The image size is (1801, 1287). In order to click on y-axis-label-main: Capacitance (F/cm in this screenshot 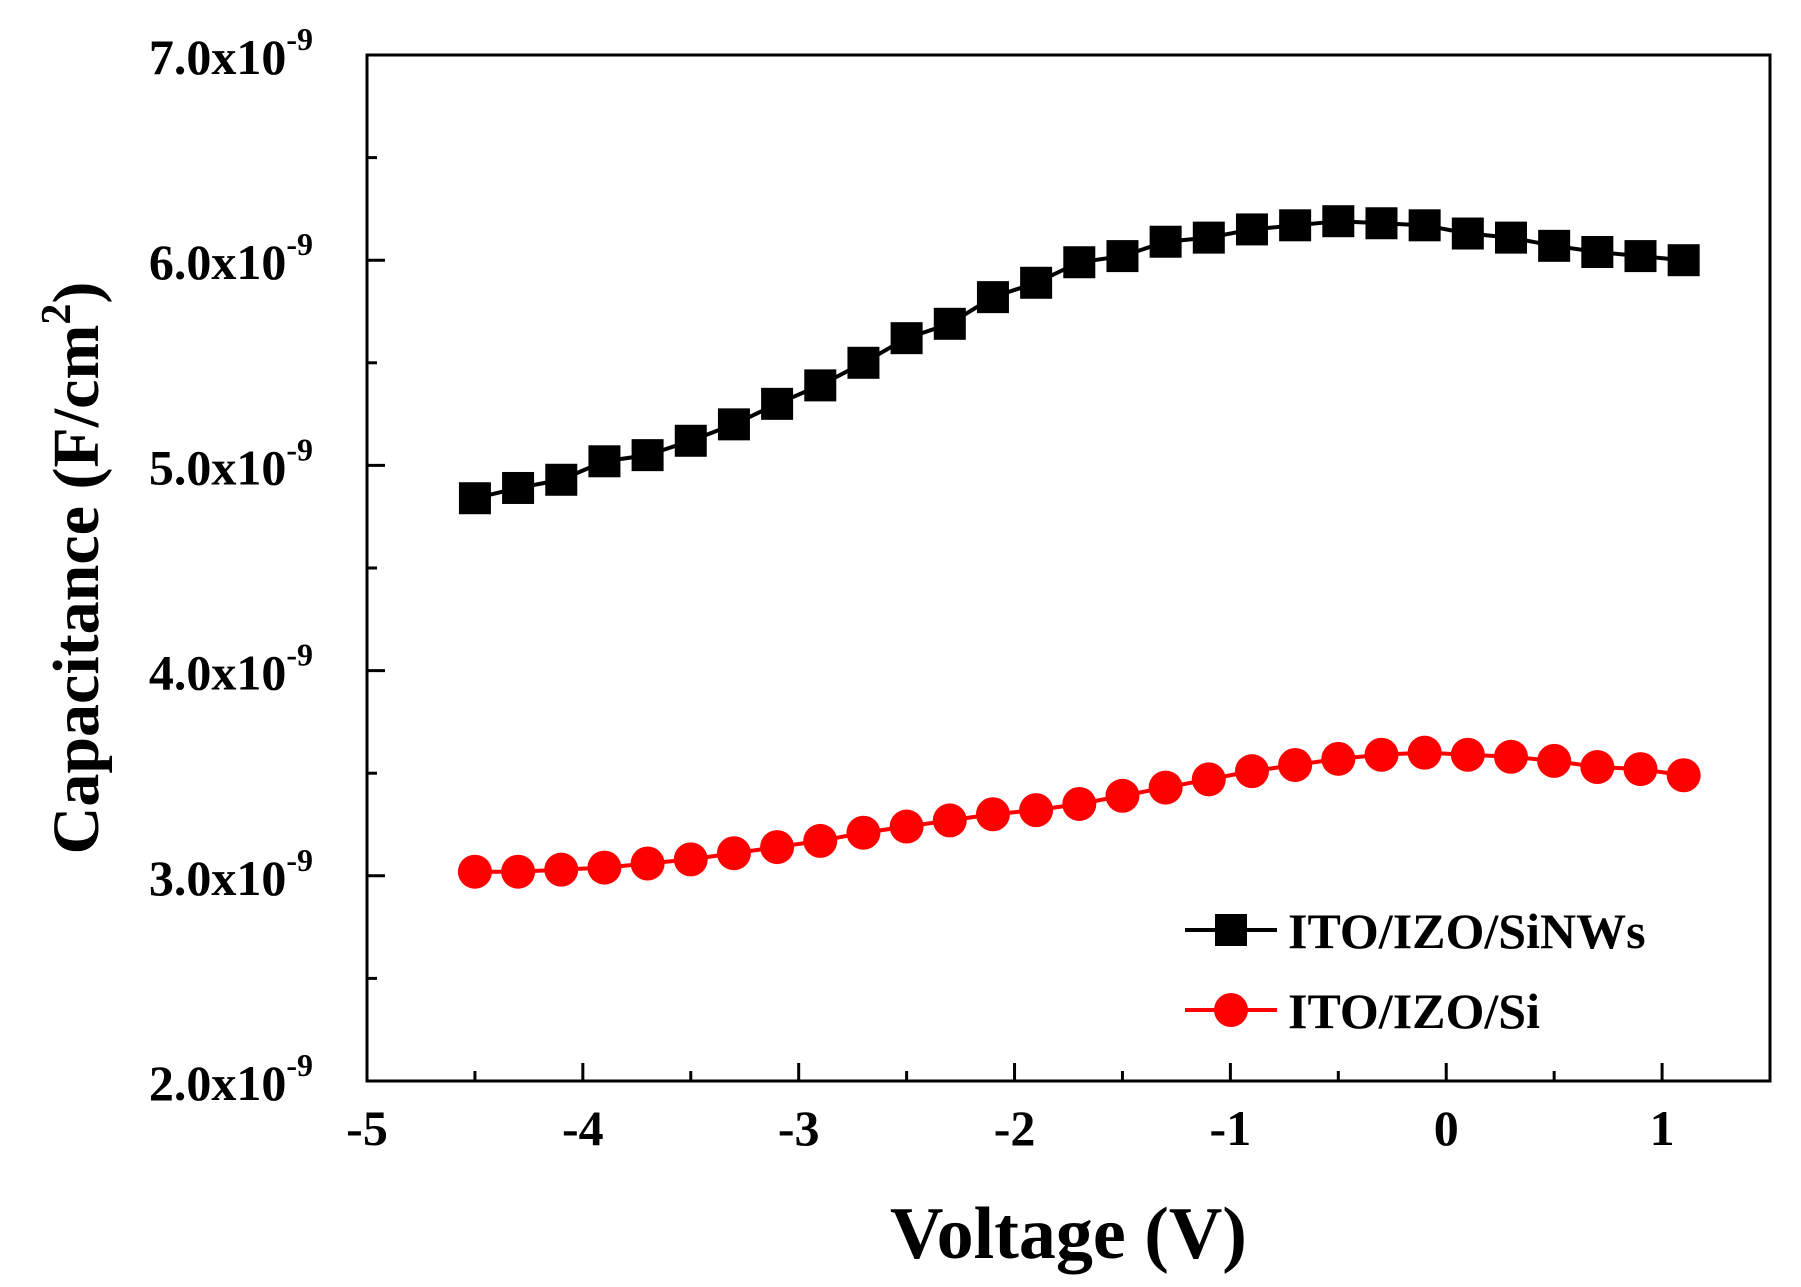, I will do `click(76, 590)`.